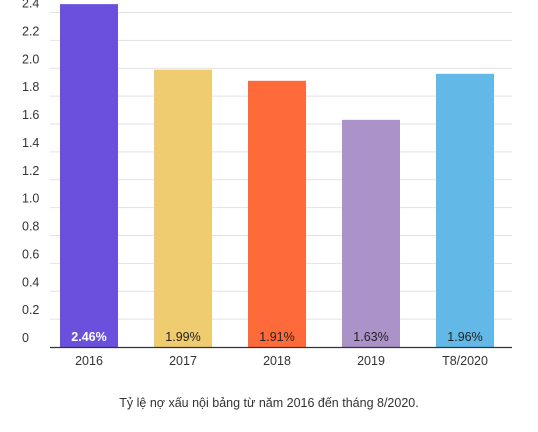  Describe the element at coordinates (30, 310) in the screenshot. I see `y-tick-label: 0.2` at that location.